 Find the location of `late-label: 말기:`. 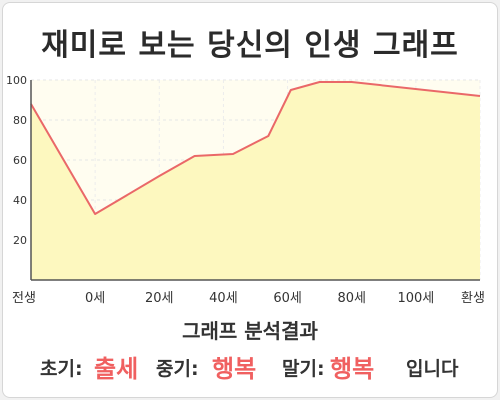

late-label: 말기: is located at coordinates (303, 369).